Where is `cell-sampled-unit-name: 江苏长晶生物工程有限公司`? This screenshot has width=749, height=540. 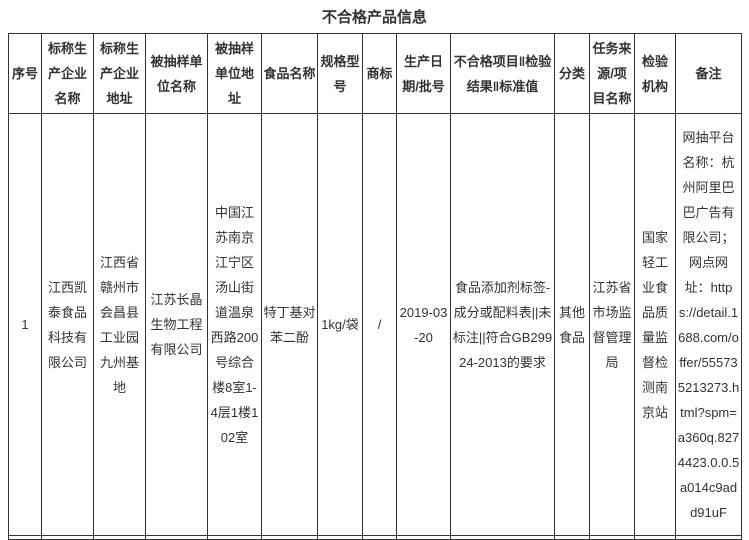
cell-sampled-unit-name: 江苏长晶生物工程有限公司 is located at coordinates (176, 324).